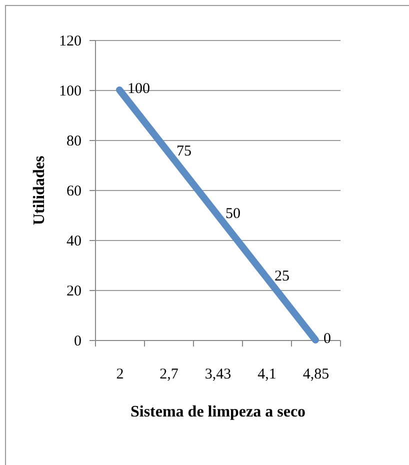  Describe the element at coordinates (70, 92) in the screenshot. I see `y-tick-label: 100` at that location.